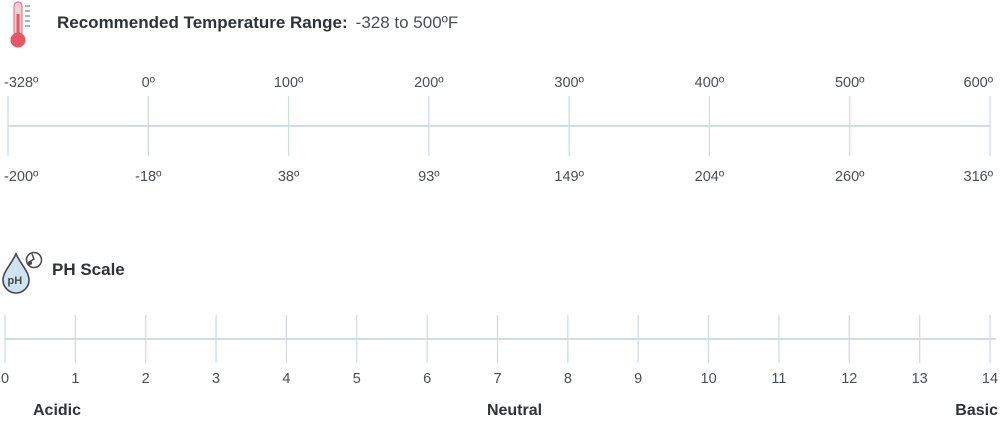 Image resolution: width=1000 pixels, height=422 pixels. What do you see at coordinates (23, 274) in the screenshot?
I see `ph-drop-icon: pH` at bounding box center [23, 274].